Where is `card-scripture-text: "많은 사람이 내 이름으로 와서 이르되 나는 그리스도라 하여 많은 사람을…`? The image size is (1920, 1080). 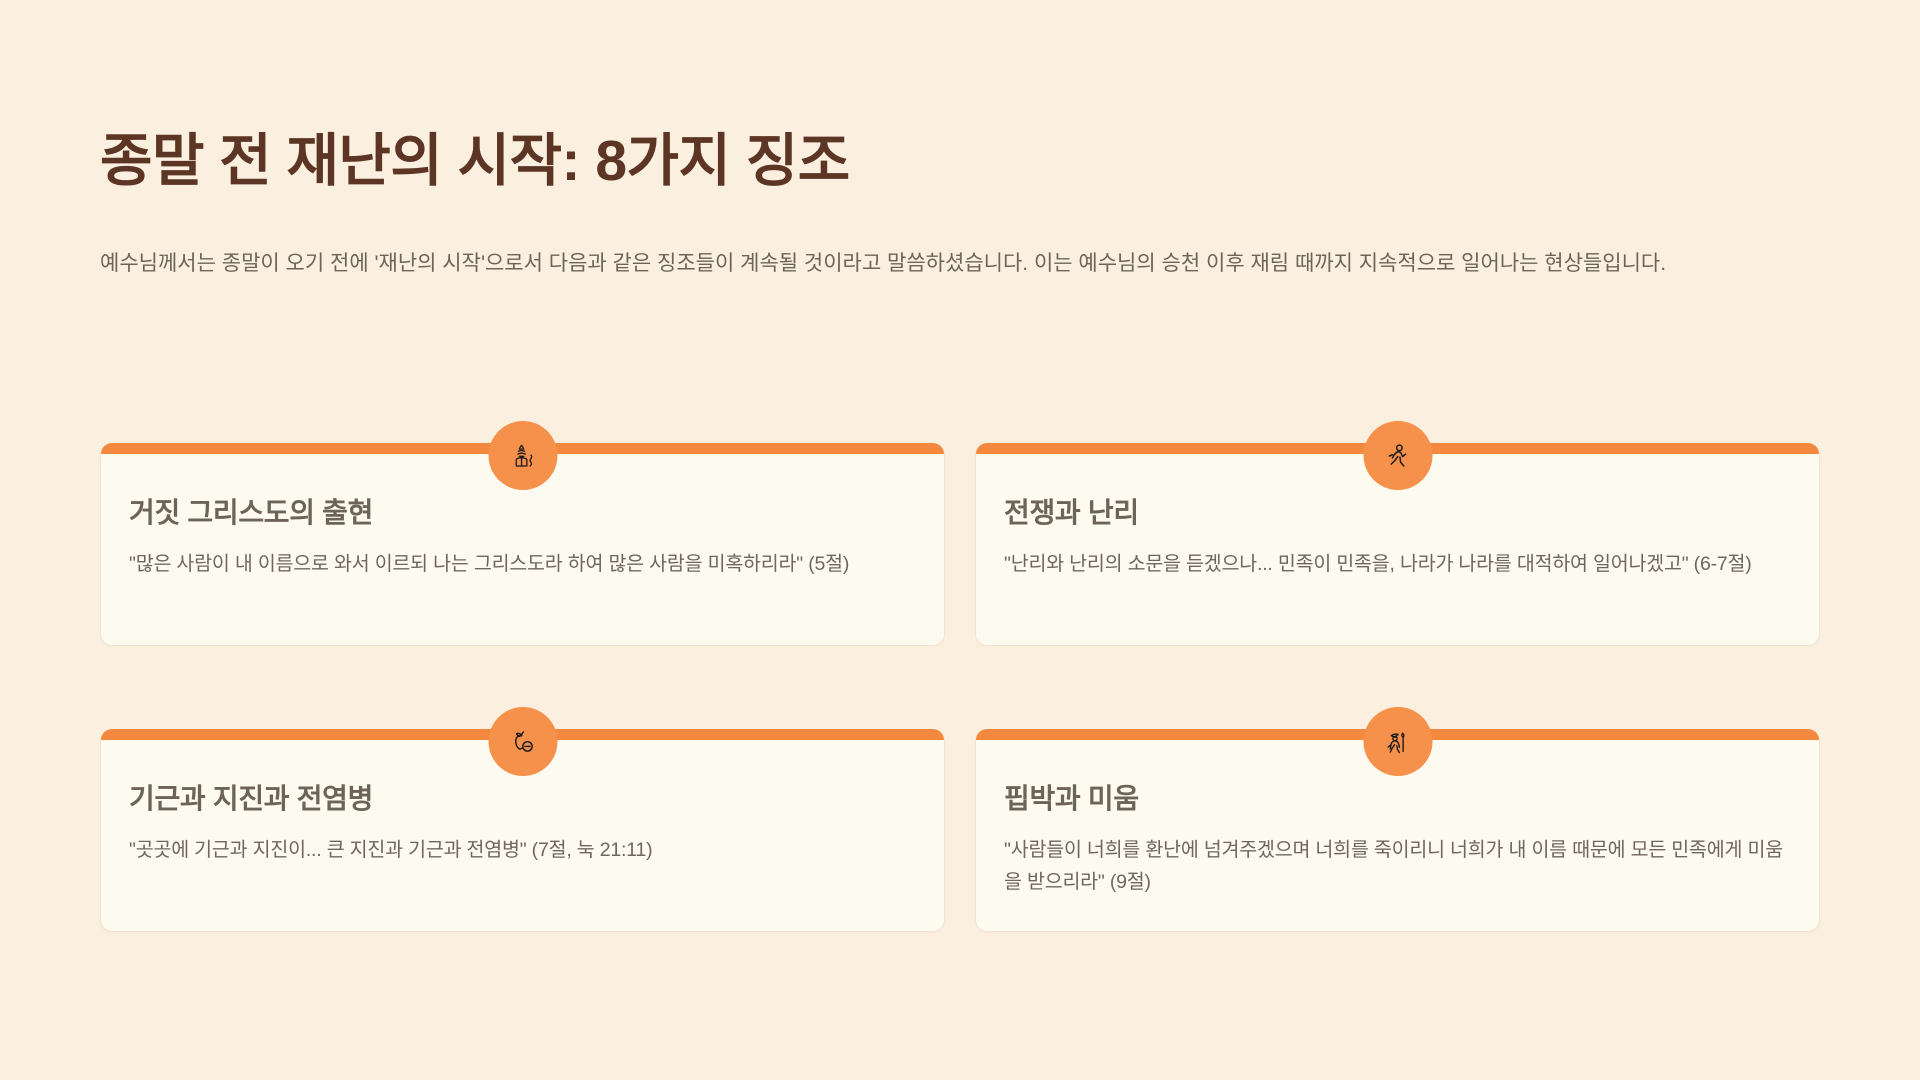
card-scripture-text: "많은 사람이 내 이름으로 와서 이르되 나는 그리스도라 하여 많은 사람을… is located at coordinates (489, 564).